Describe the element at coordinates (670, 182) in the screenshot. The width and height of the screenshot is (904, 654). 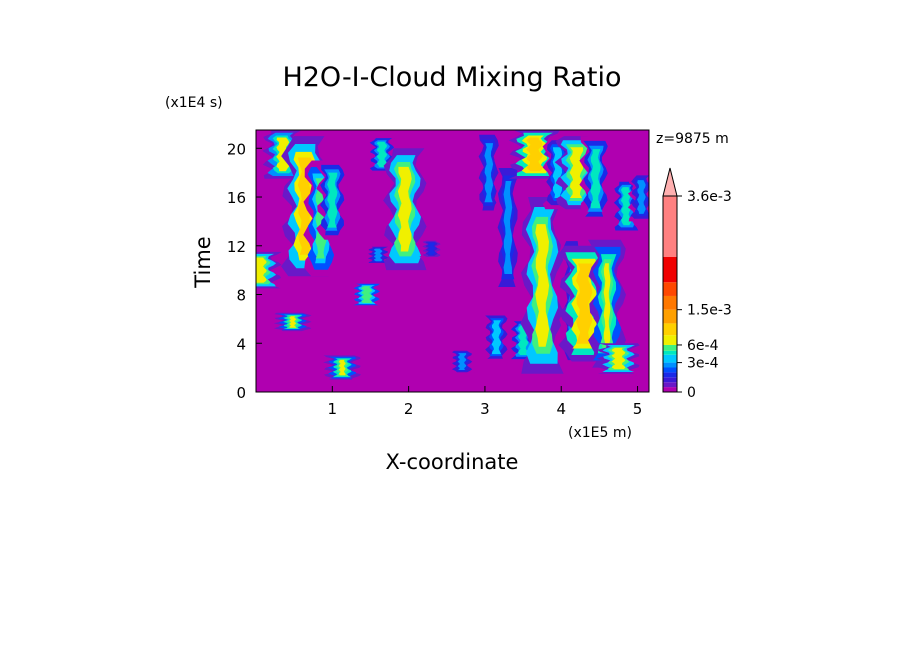
I see `colorbar-max-arrow` at that location.